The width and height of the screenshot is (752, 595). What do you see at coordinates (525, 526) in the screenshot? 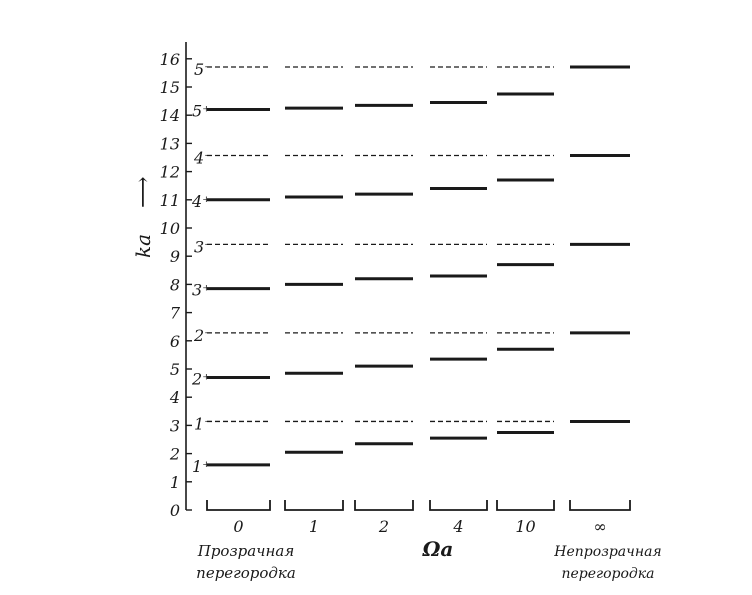
I see `column-label: 10` at bounding box center [525, 526].